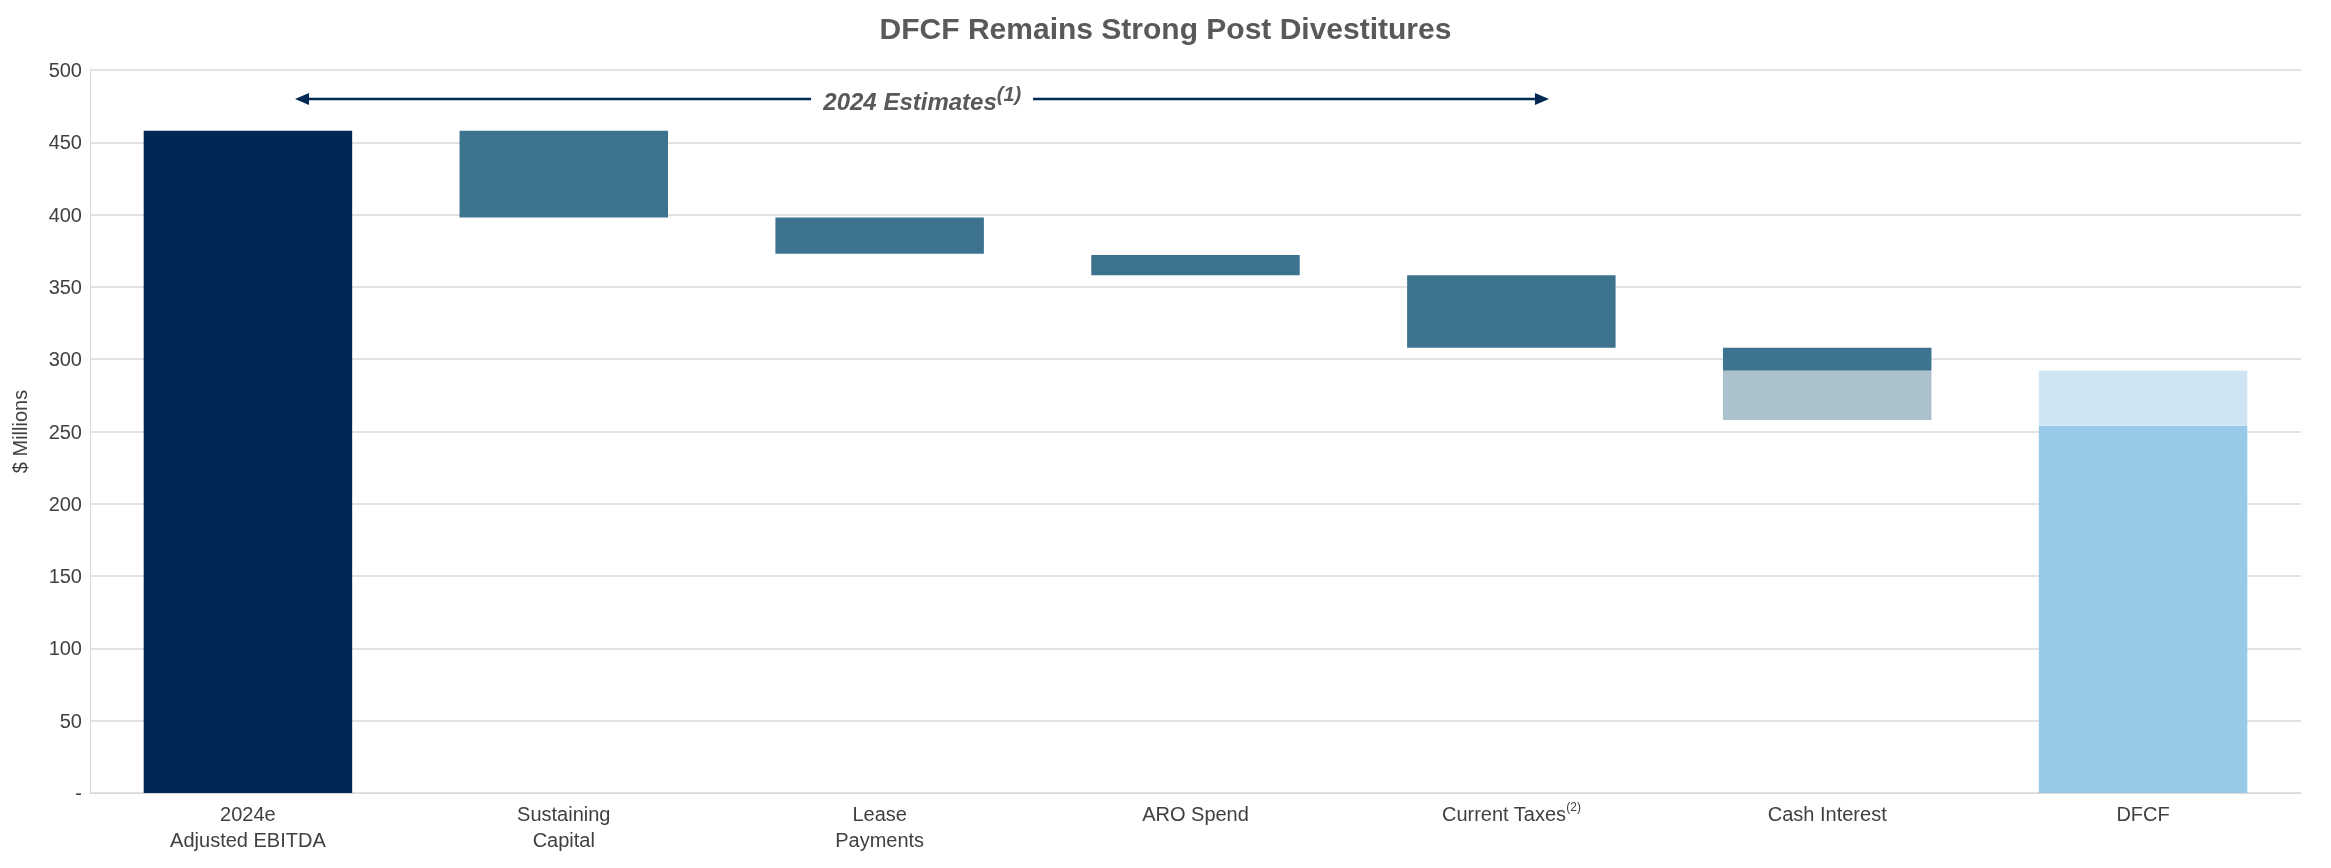  What do you see at coordinates (1827, 814) in the screenshot?
I see `x-tick-label: Cash Interest` at bounding box center [1827, 814].